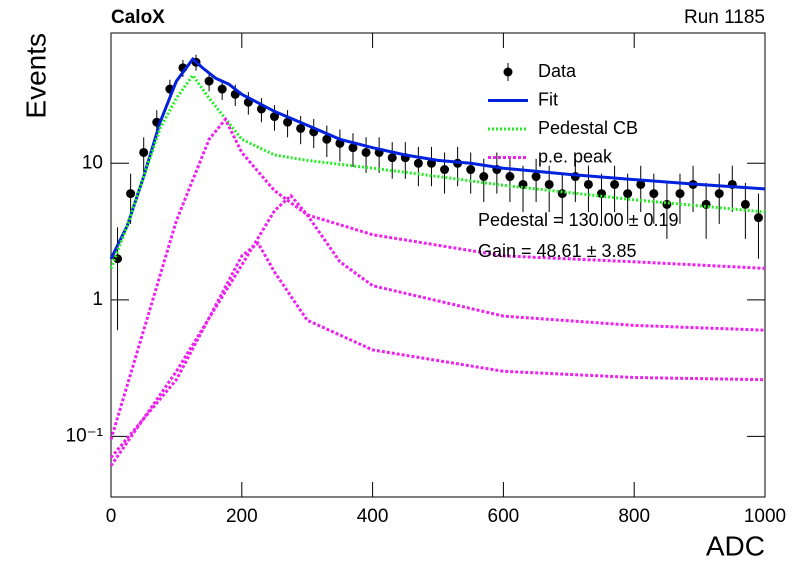 The image size is (796, 572). Describe the element at coordinates (35, 76) in the screenshot. I see `y-axis-label: Events` at that location.